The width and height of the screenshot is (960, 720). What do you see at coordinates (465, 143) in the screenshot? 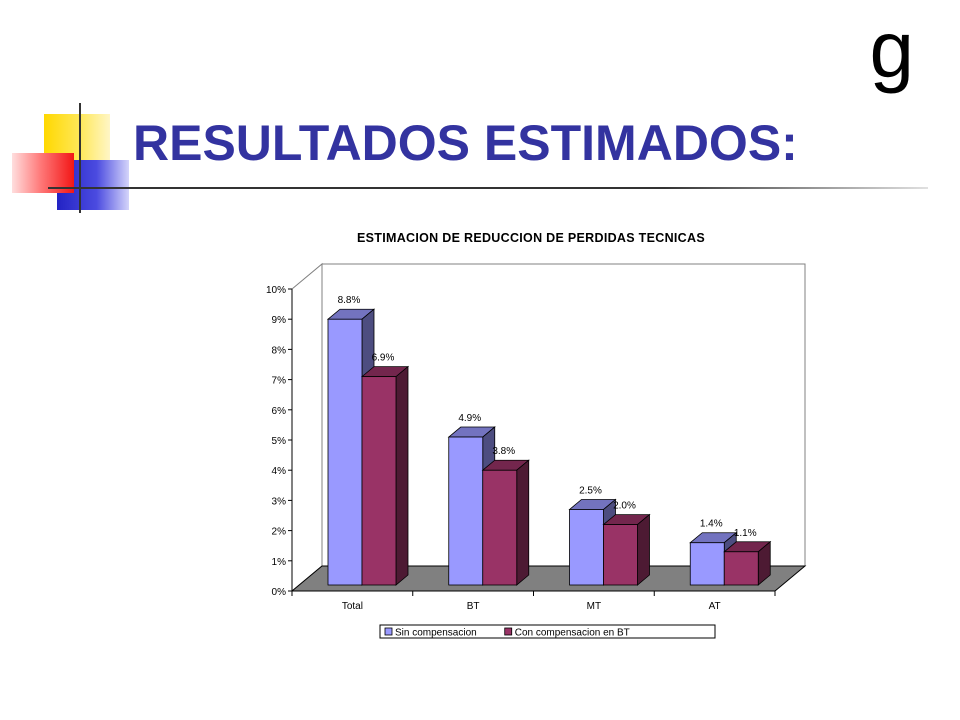
I see `page-title: RESULTADOS ESTIMADOS:` at bounding box center [465, 143].